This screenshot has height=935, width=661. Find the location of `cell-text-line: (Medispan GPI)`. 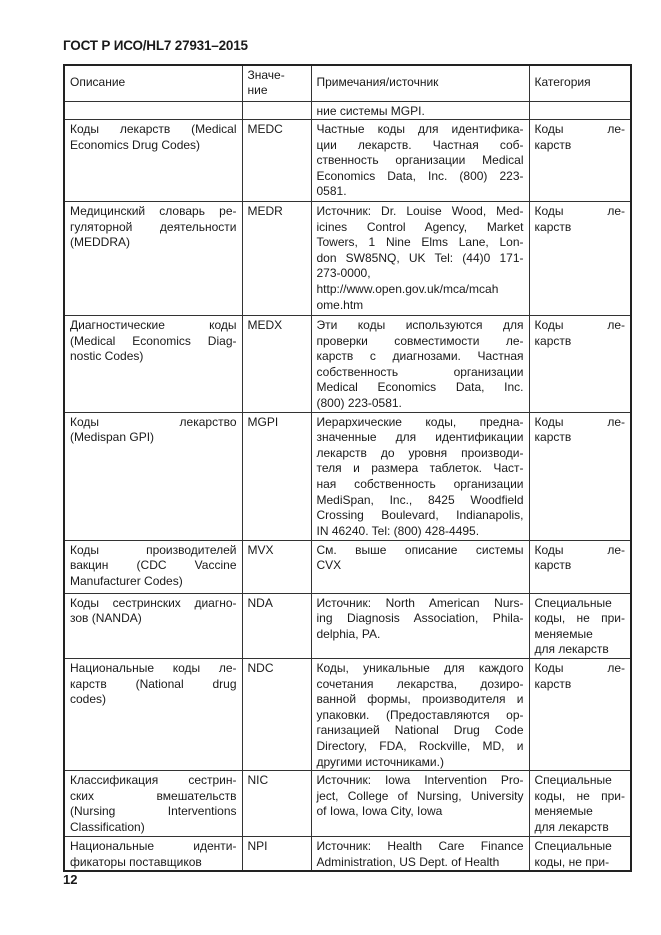

cell-text-line: (Medispan GPI) is located at coordinates (112, 437).